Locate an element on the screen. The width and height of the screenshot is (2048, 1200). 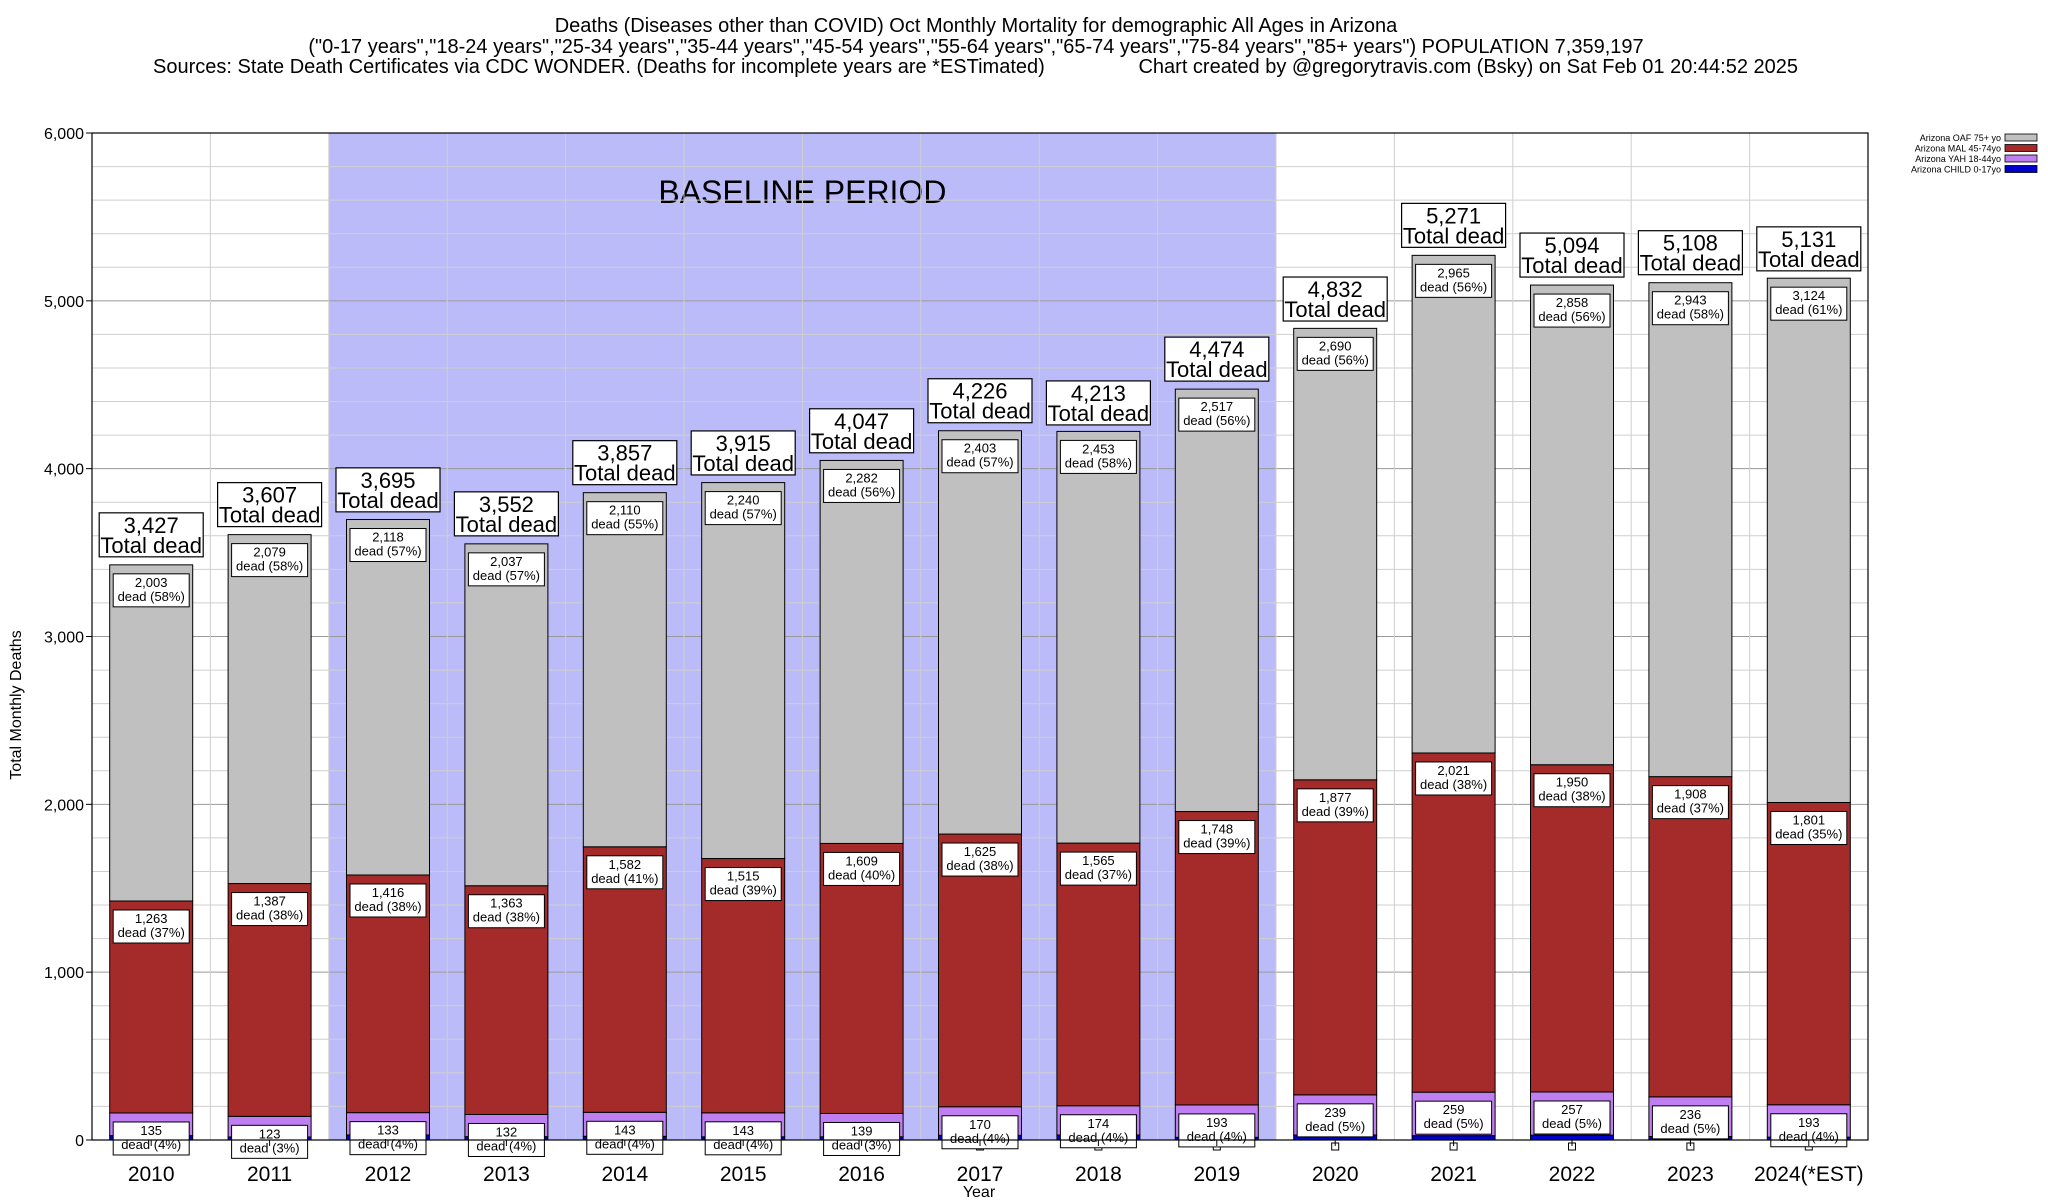
x-tick-label: 2020 is located at coordinates (1335, 1174).